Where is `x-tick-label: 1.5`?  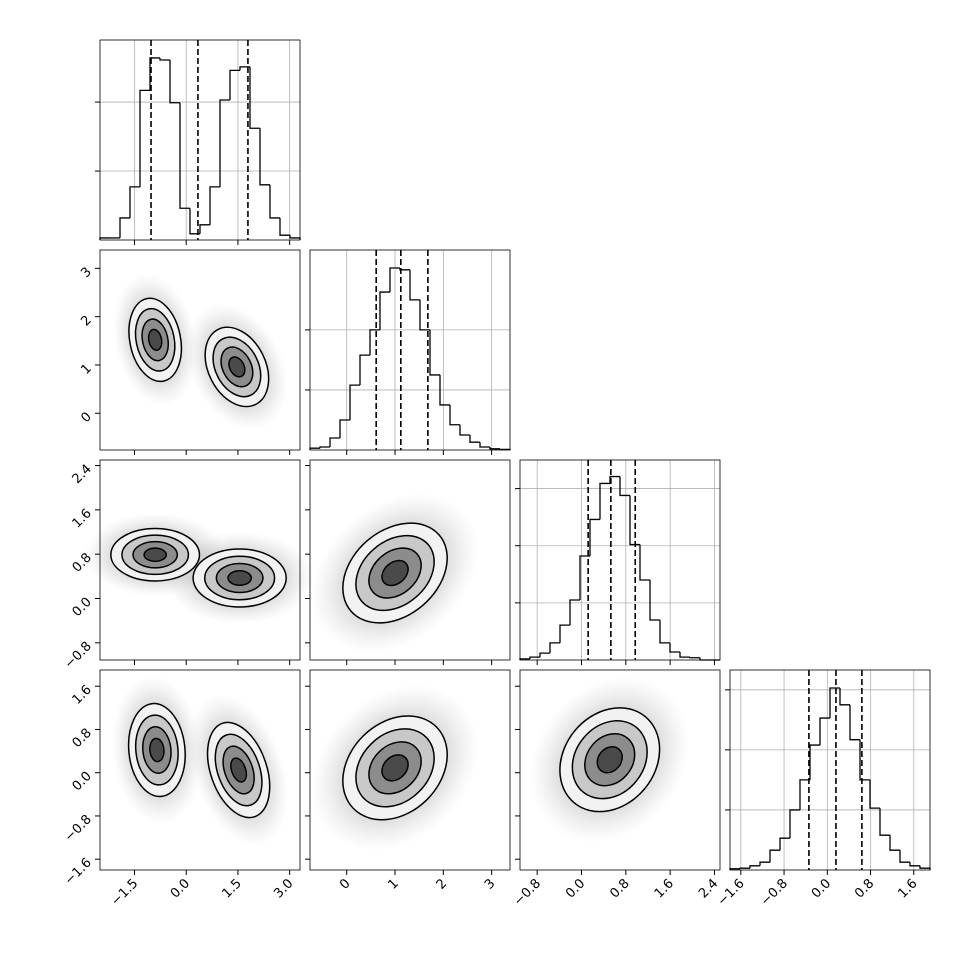
x-tick-label: 1.5 is located at coordinates (232, 888).